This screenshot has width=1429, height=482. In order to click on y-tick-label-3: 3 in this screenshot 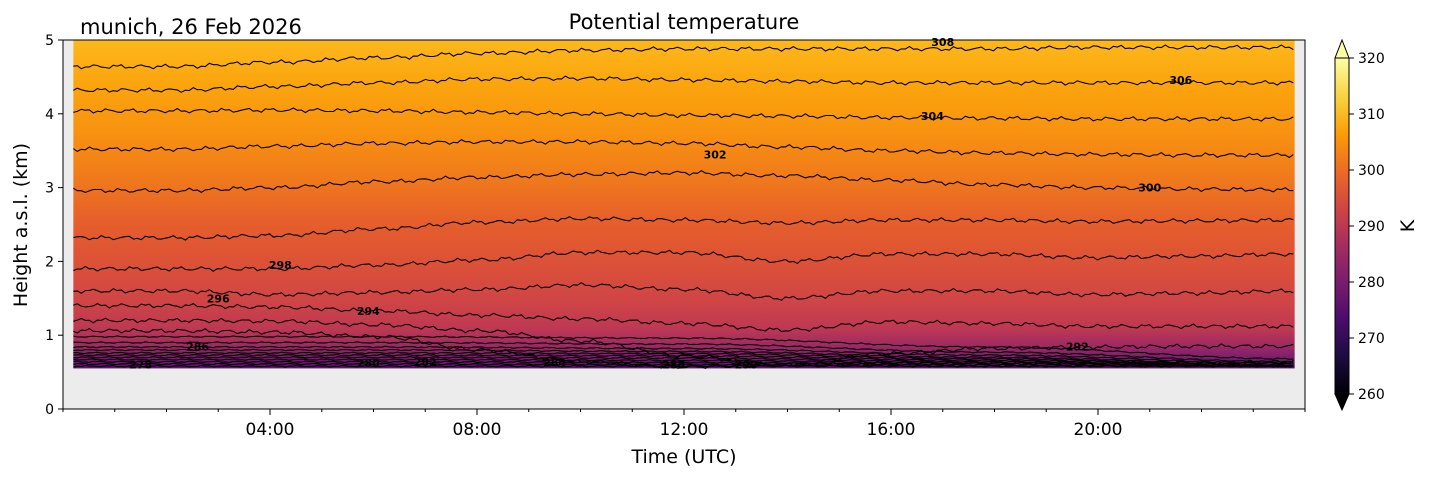, I will do `click(49, 189)`.